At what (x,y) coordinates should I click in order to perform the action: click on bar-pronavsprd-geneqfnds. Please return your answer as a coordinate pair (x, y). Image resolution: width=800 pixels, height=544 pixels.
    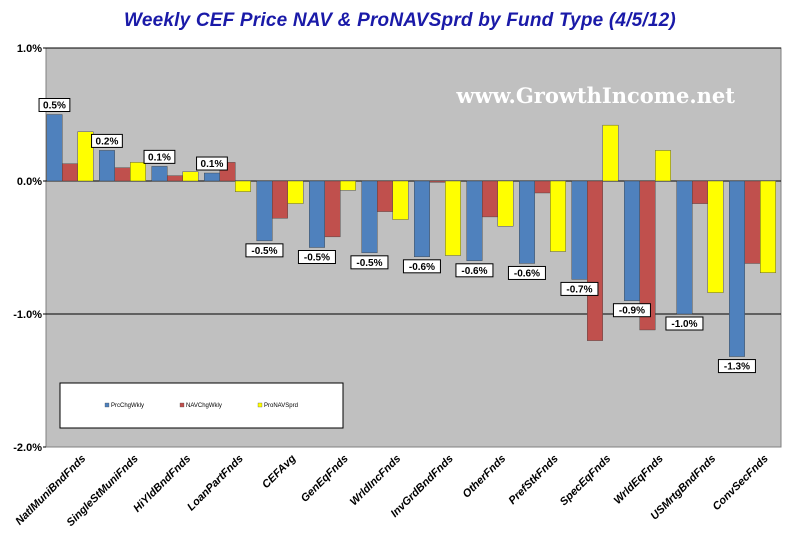
    Looking at the image, I should click on (348, 185).